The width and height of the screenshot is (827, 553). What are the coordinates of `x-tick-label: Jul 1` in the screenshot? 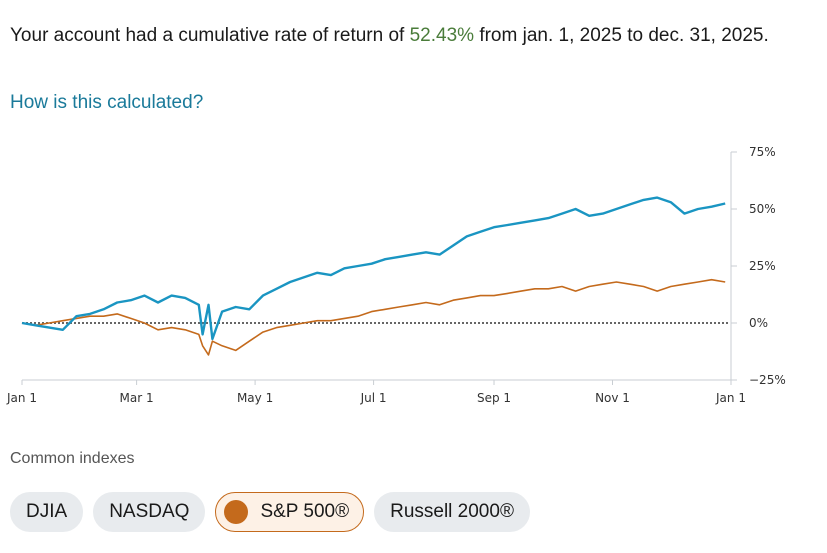 It's located at (373, 398).